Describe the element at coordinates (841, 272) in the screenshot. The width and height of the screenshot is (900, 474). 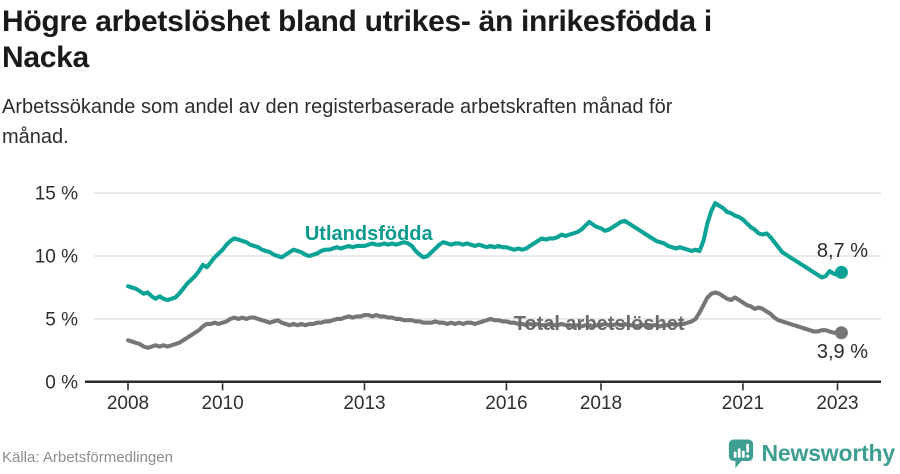
I see `end-dot-utlandsfodda` at that location.